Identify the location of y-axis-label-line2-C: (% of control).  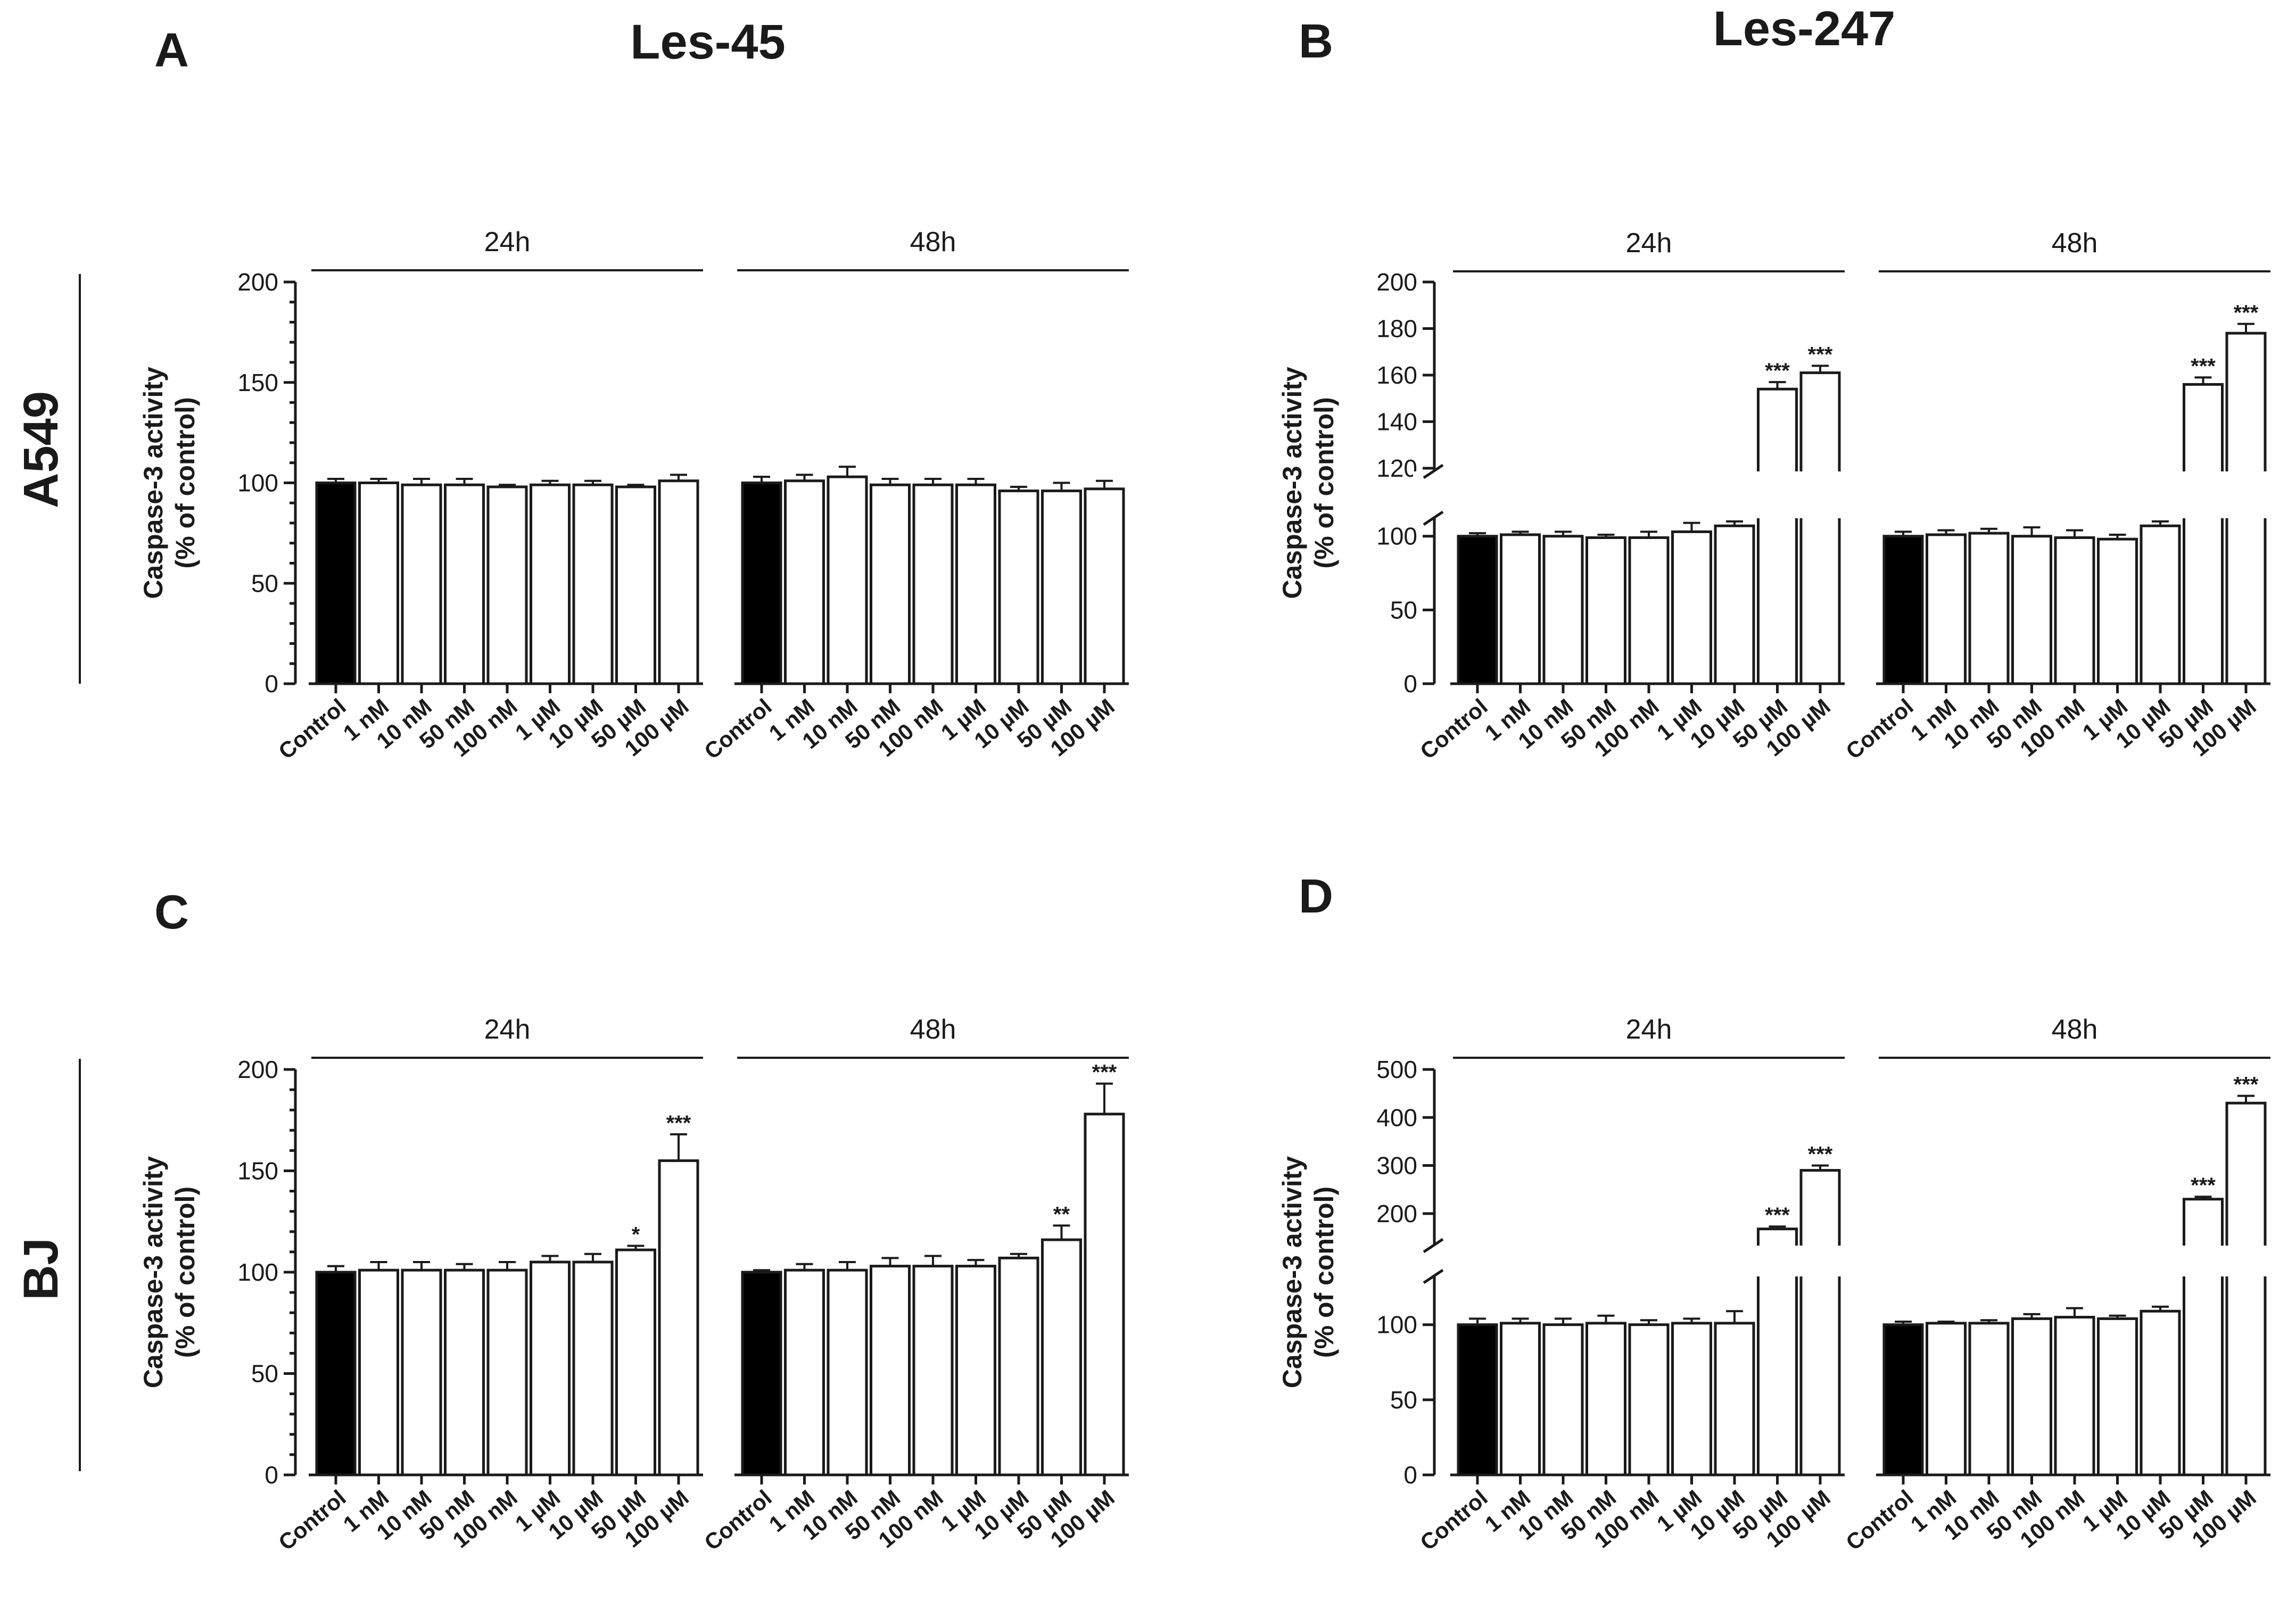
(185, 1272).